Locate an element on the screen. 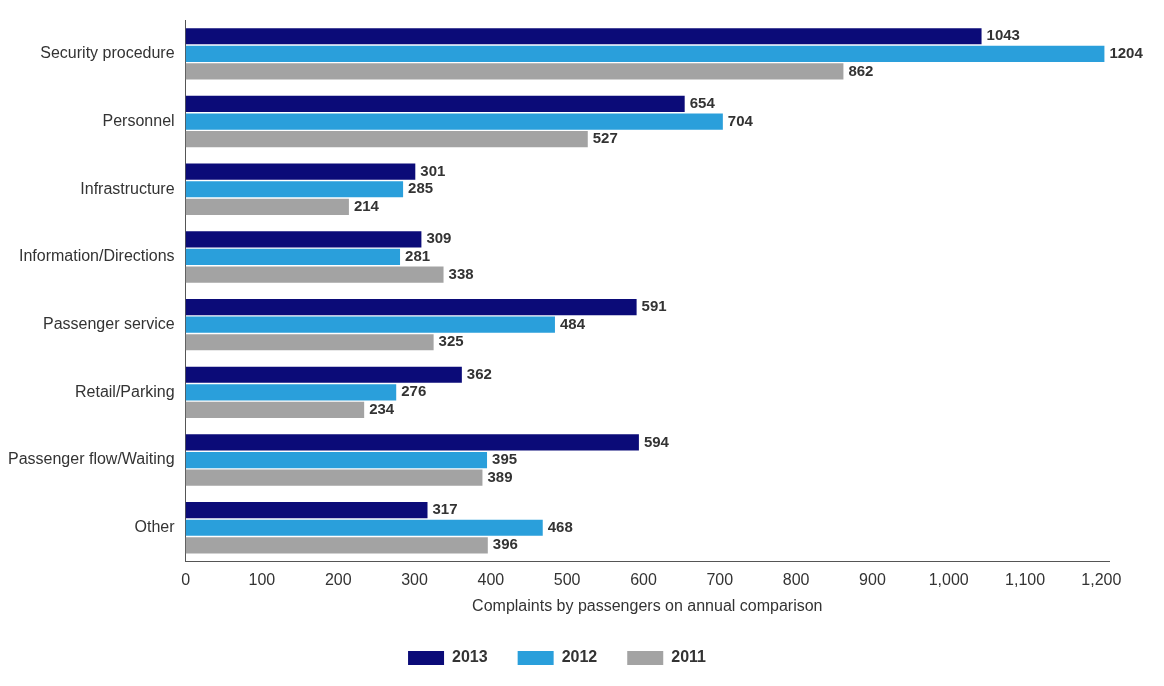 This screenshot has width=1164, height=686. data-label: 468 is located at coordinates (560, 526).